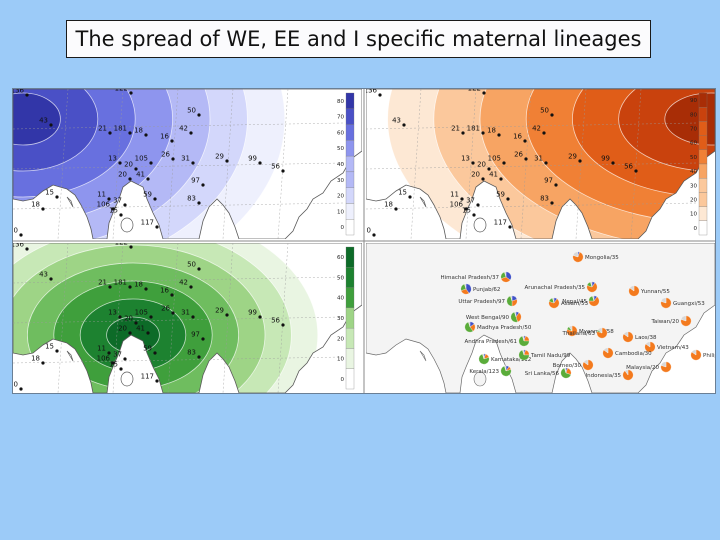 The width and height of the screenshot is (720, 540). I want to click on legend-tick-label: 60, so click(693, 144).